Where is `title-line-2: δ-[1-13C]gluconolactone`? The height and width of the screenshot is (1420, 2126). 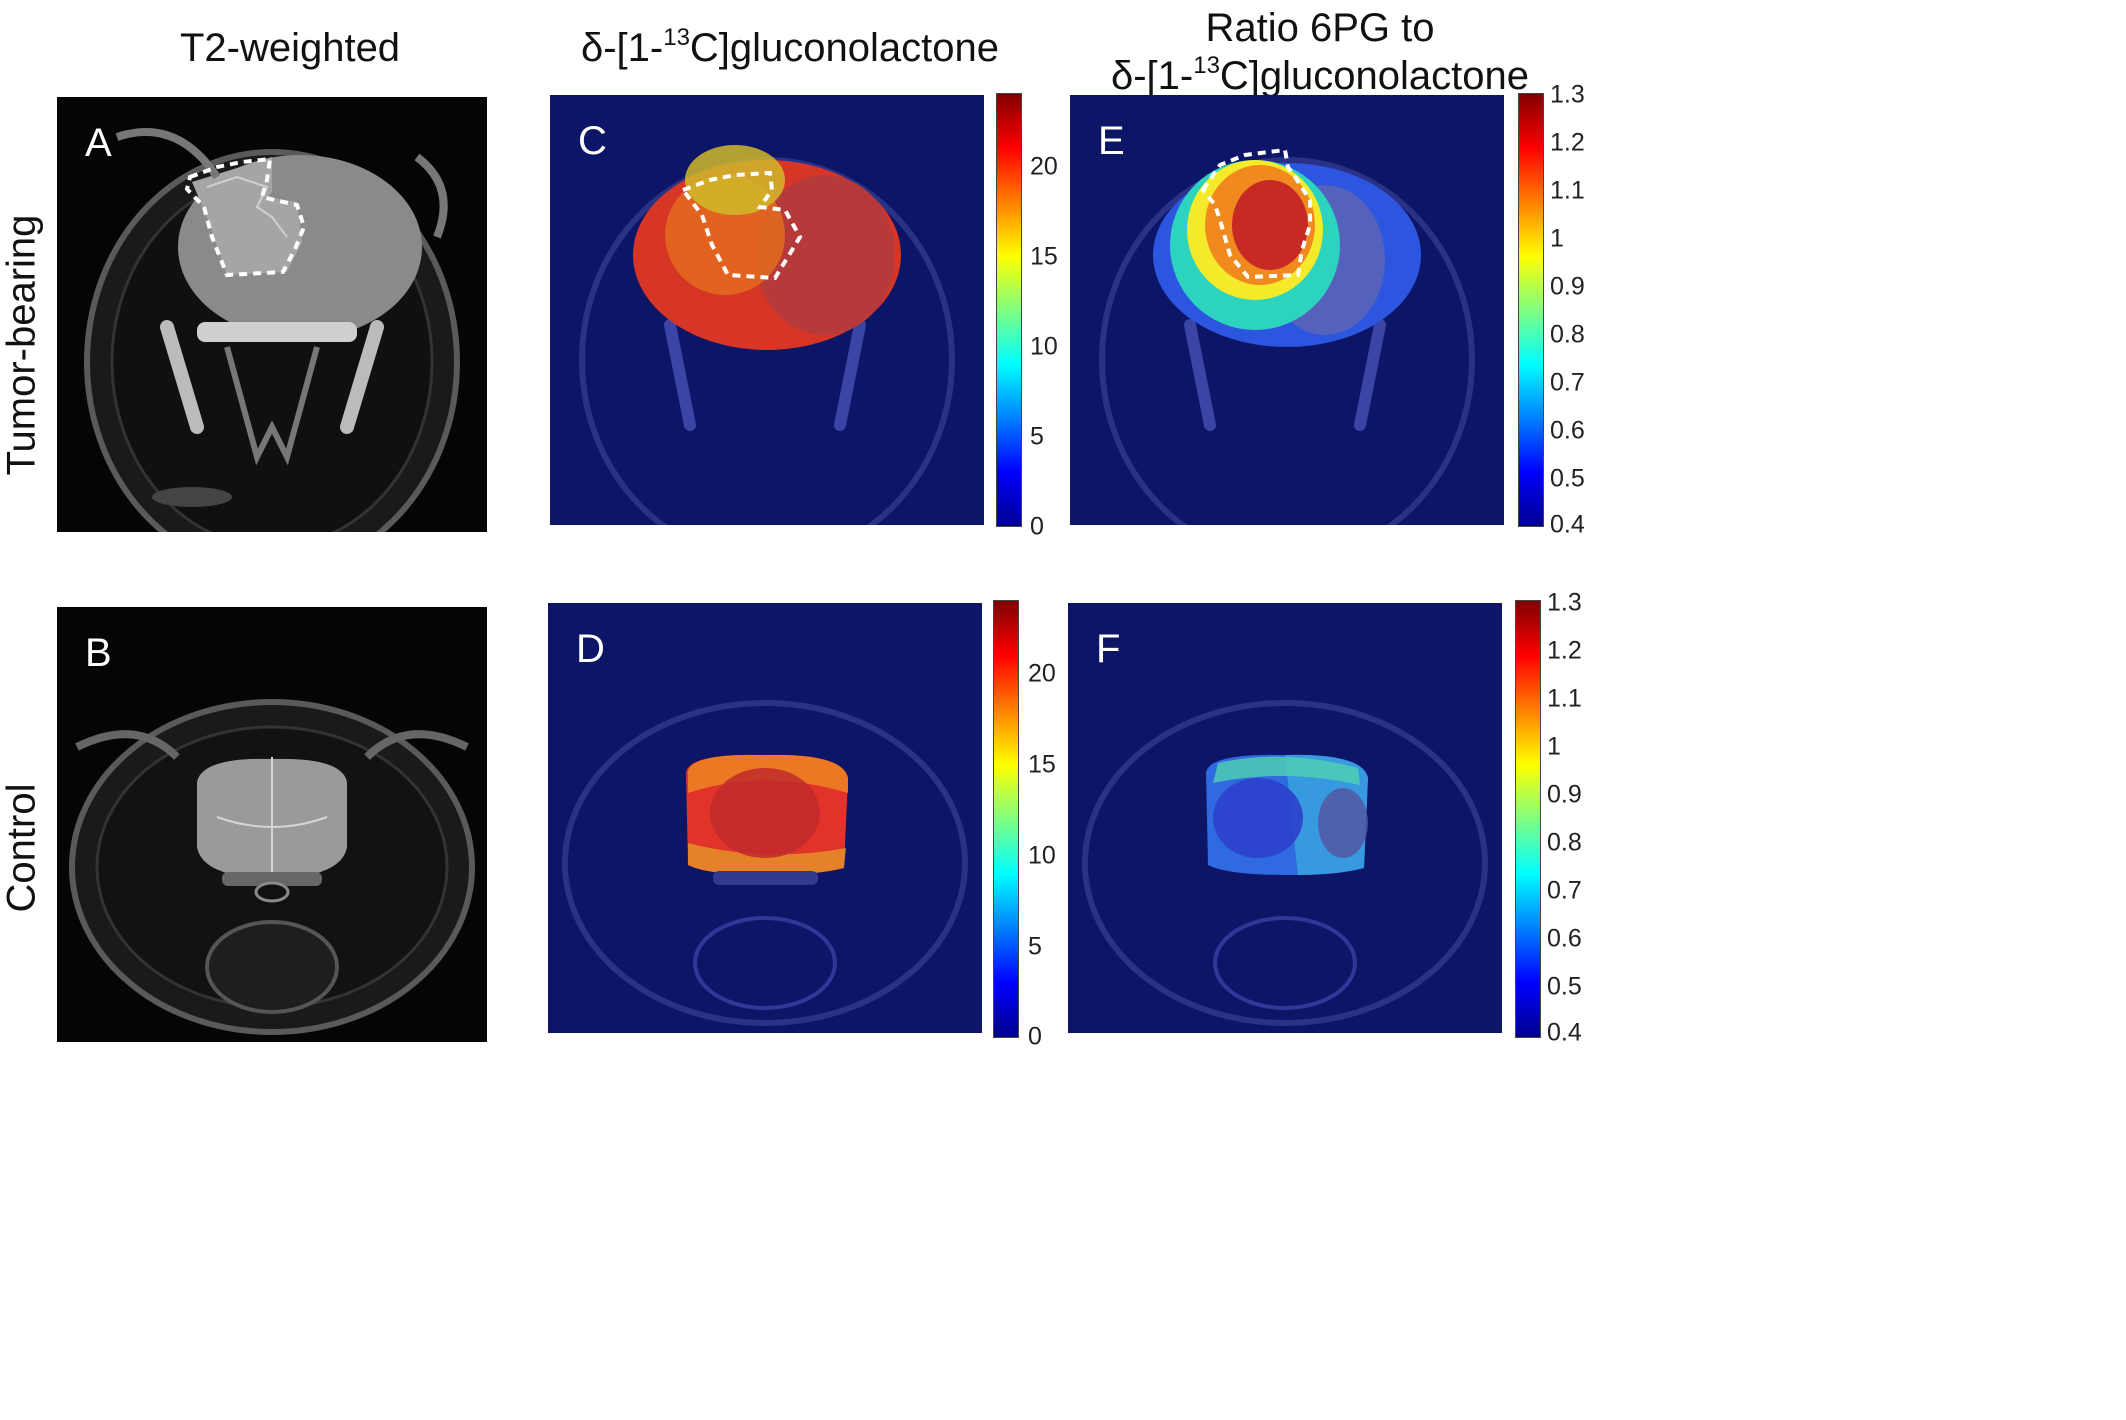 title-line-2: δ-[1-13C]gluconolactone is located at coordinates (1320, 76).